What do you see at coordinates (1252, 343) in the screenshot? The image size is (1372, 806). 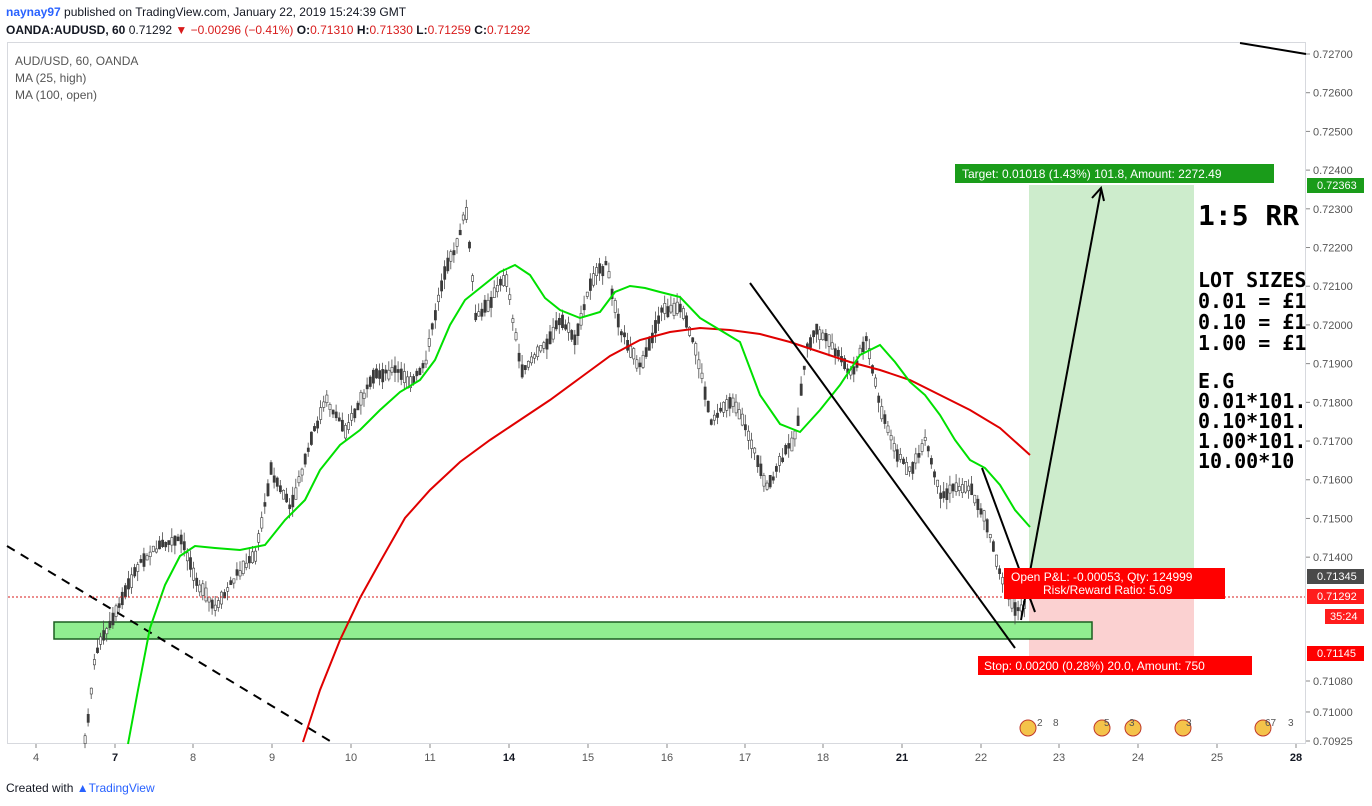 I see `lot-size-line: 1.00 = £1` at bounding box center [1252, 343].